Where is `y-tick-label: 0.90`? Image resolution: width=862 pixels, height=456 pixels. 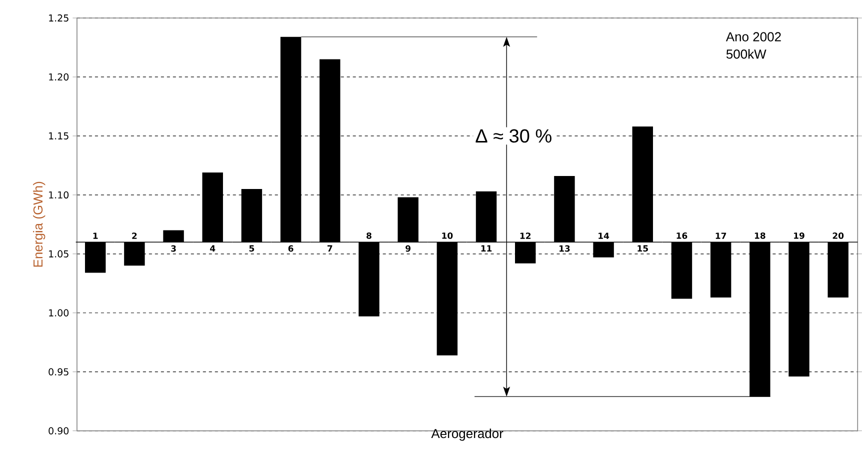
y-tick-label: 0.90 is located at coordinates (58, 430).